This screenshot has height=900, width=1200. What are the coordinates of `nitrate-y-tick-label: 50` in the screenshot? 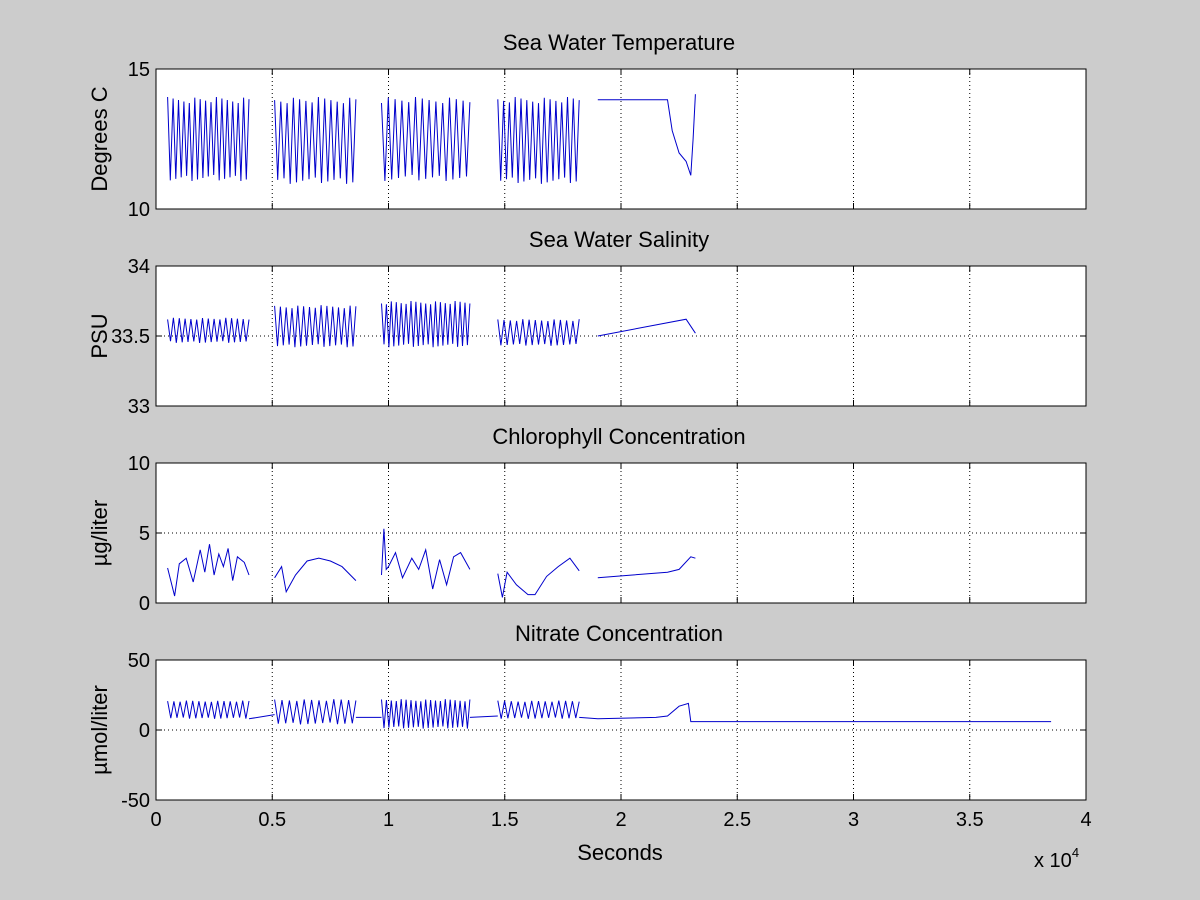 It's located at (139, 661).